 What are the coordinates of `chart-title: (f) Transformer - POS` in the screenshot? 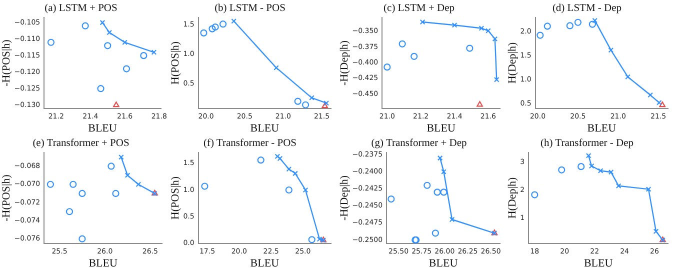 It's located at (250, 144).